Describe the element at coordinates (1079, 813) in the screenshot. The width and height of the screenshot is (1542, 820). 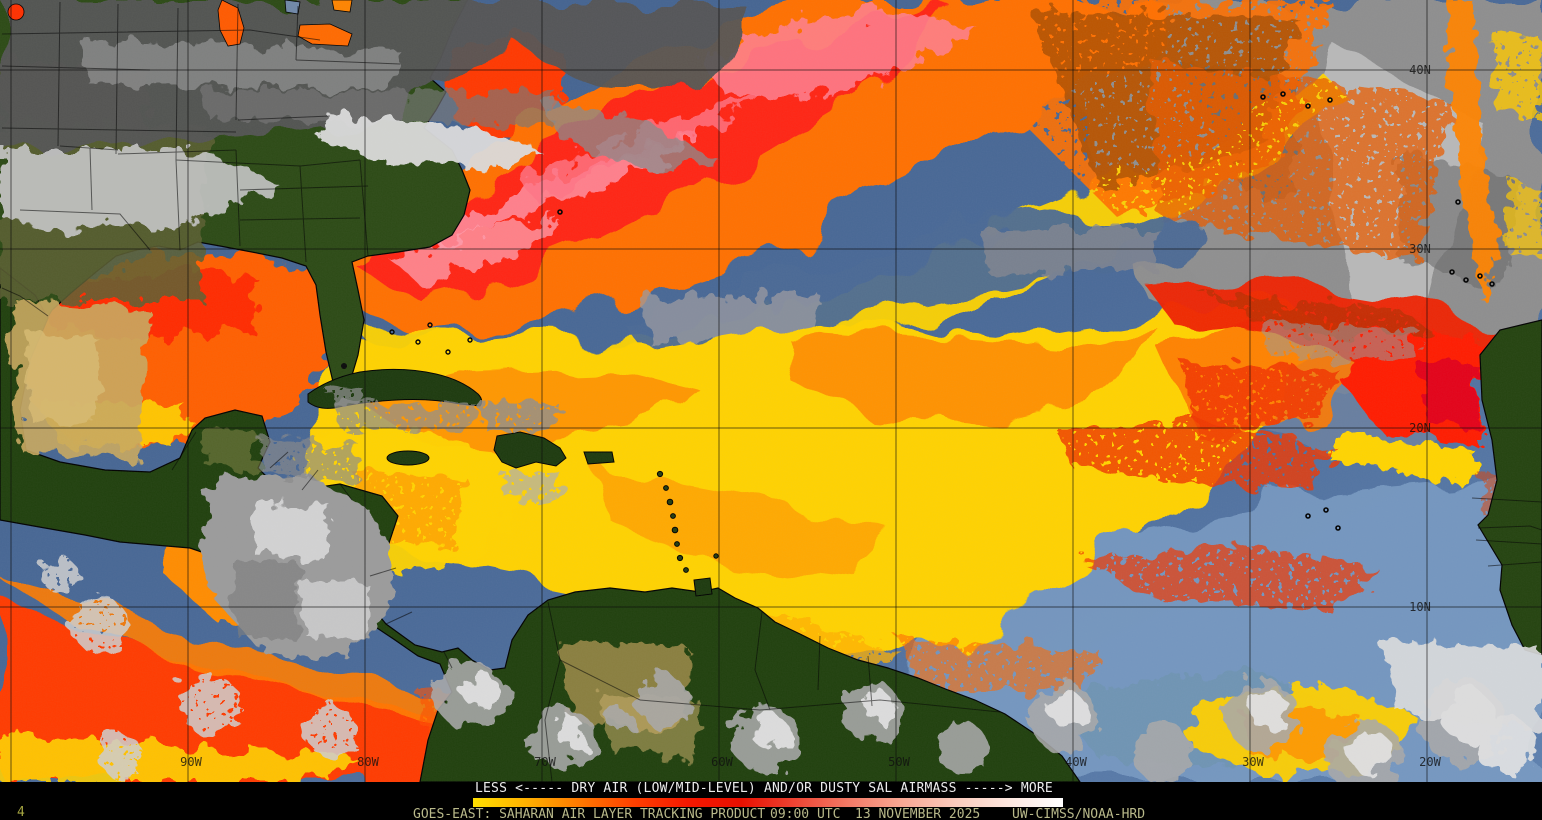
I see `product-source: UW-CIMSS/NOAA-HRD` at that location.